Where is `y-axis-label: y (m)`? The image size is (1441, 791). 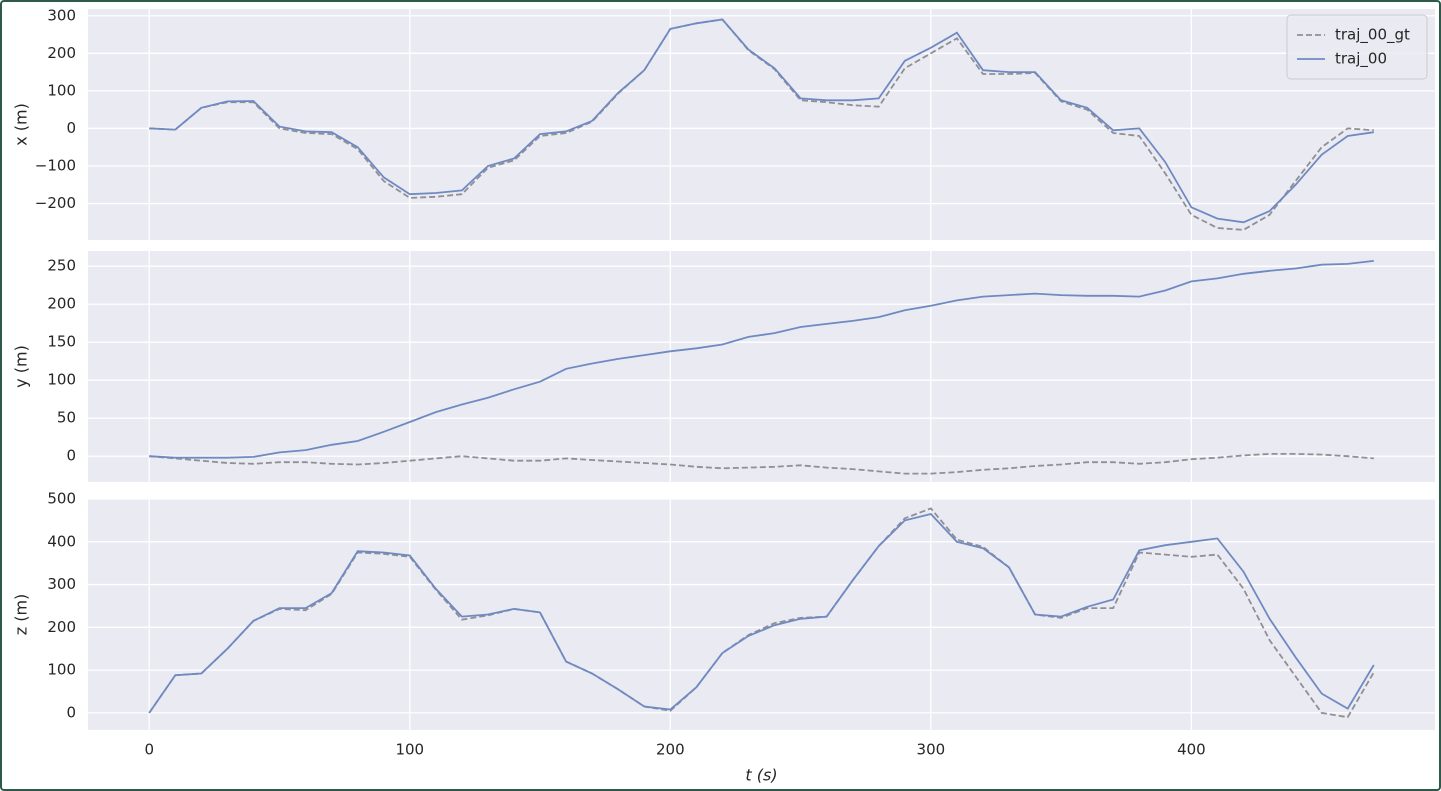
y-axis-label: y (m) is located at coordinates (21, 366).